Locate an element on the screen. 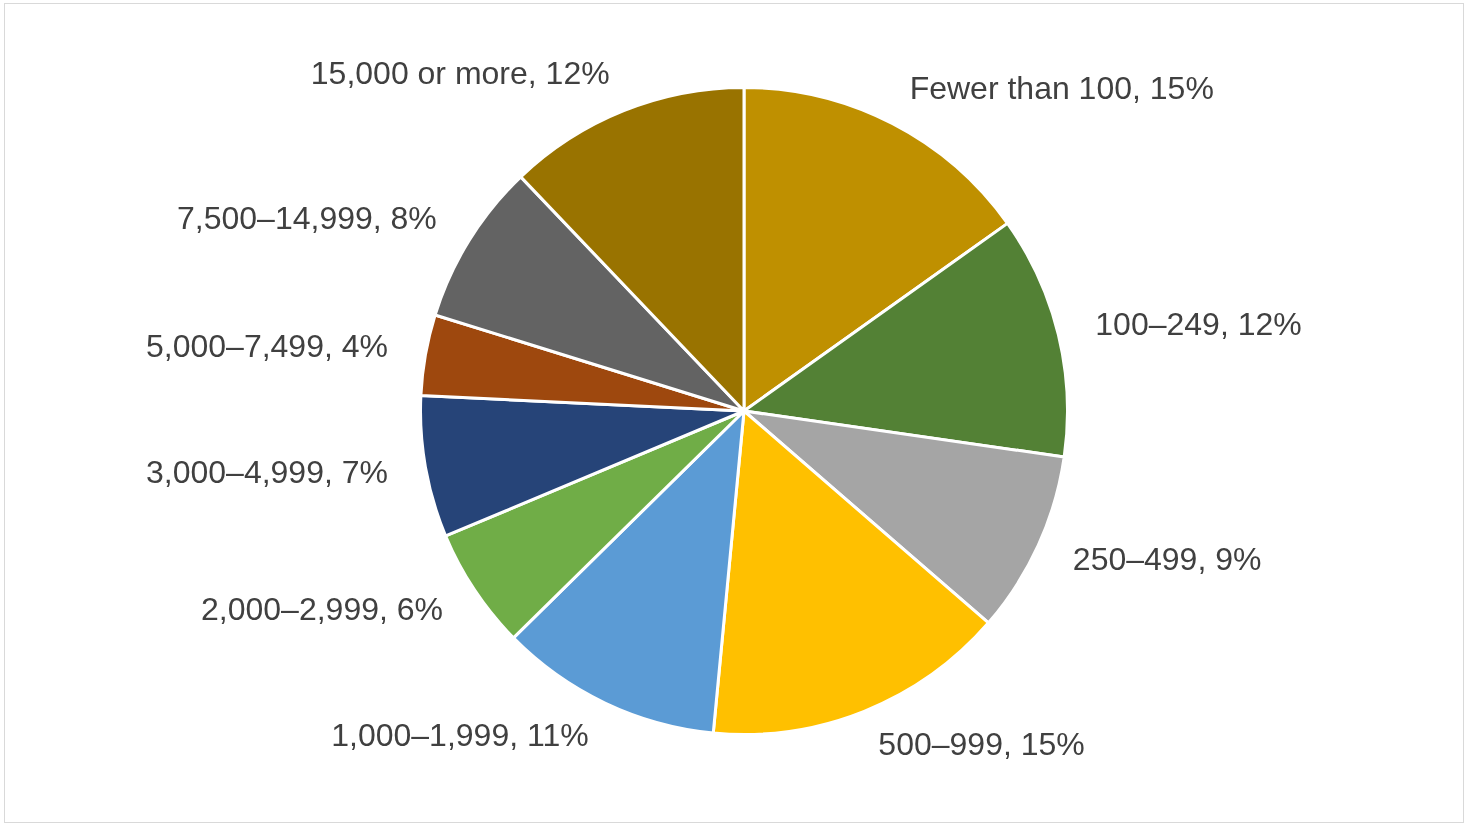 The width and height of the screenshot is (1470, 825). slice-label: 2,000–2,999, 6% is located at coordinates (322, 609).